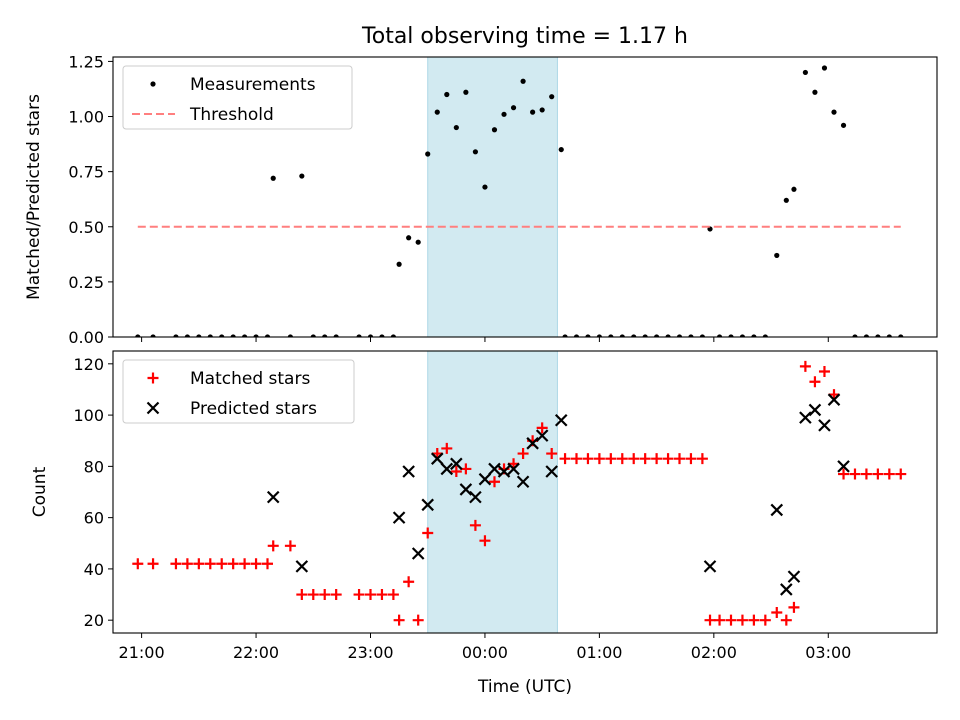  What do you see at coordinates (524, 36) in the screenshot?
I see `chart-title: Total observing time = 1.17 h` at bounding box center [524, 36].